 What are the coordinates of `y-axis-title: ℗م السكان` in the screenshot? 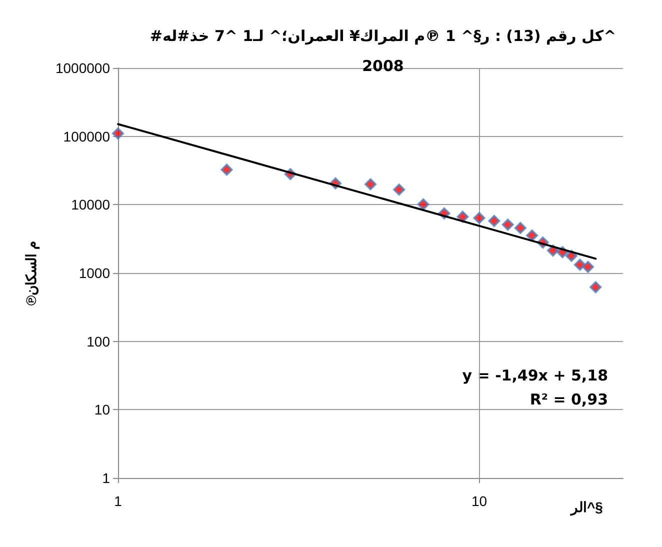 It's located at (31, 273).